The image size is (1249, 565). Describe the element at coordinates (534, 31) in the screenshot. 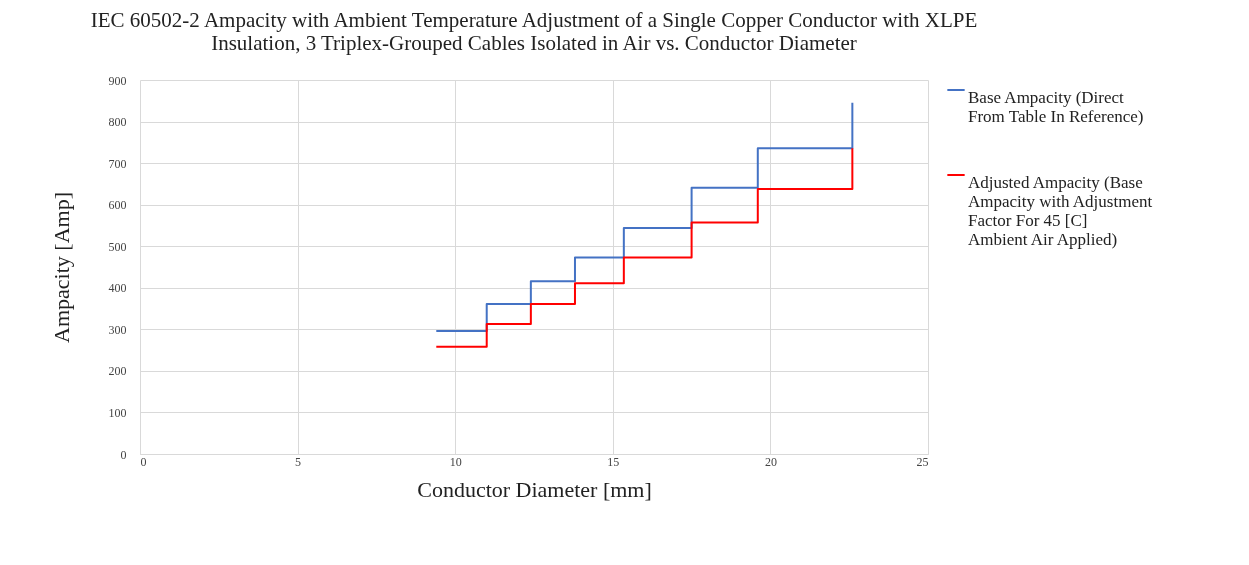

I see `chart-title: IEC 60502-2 Ampacity with Ambient Temperature Adjustment of a Single Copper Conductor with XLPE Insulation, 3 Triplex-Grouped Cables Isolated in Air vs. Conductor Diameter` at that location.